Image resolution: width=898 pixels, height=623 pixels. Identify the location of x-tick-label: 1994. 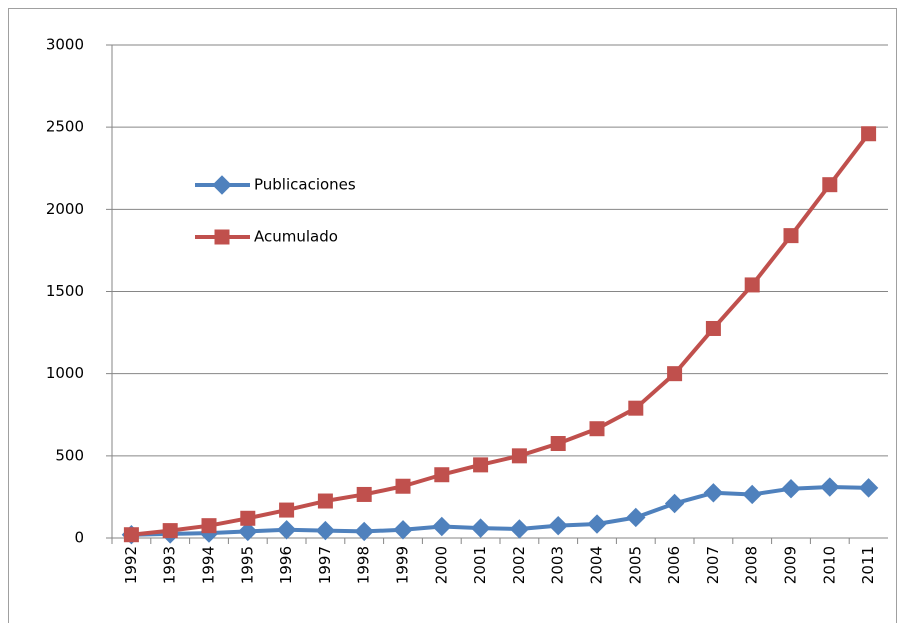
(209, 565).